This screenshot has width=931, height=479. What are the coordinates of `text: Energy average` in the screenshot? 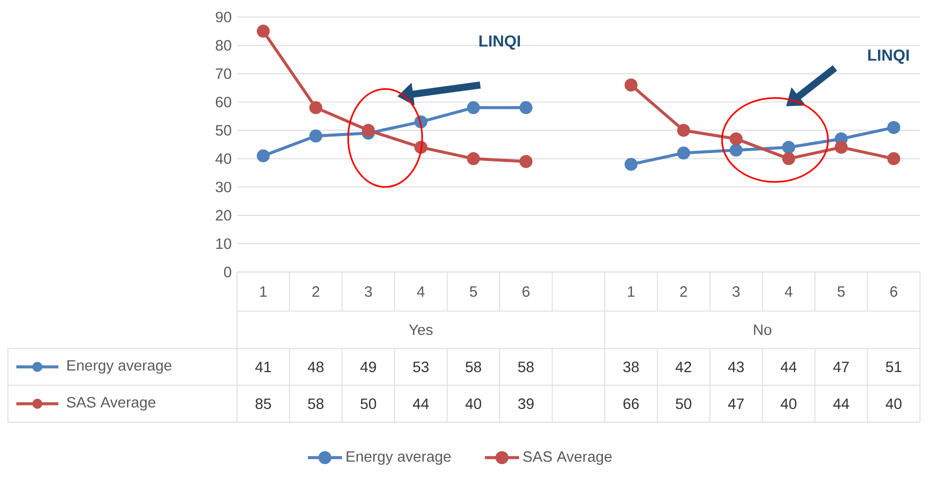 It's located at (398, 458).